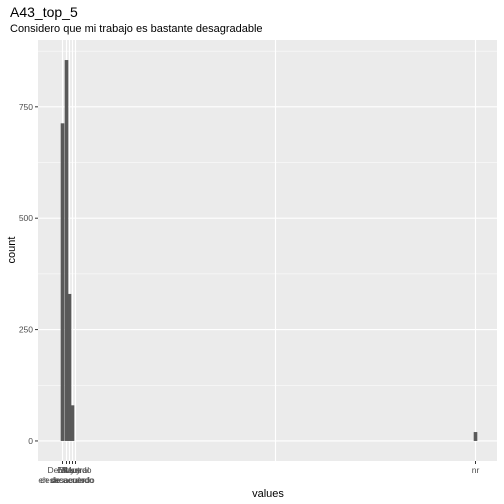 The height and width of the screenshot is (504, 504). I want to click on x-tick-label: Muy en desacuerdo, so click(66, 475).